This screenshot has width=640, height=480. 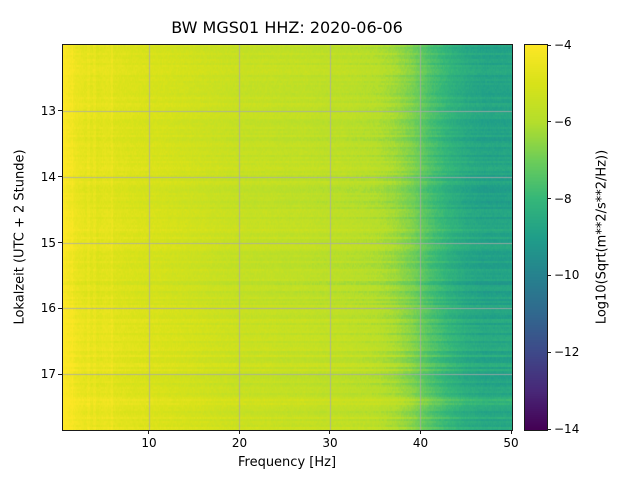 I want to click on colorbar-tick-label: −12, so click(x=567, y=352).